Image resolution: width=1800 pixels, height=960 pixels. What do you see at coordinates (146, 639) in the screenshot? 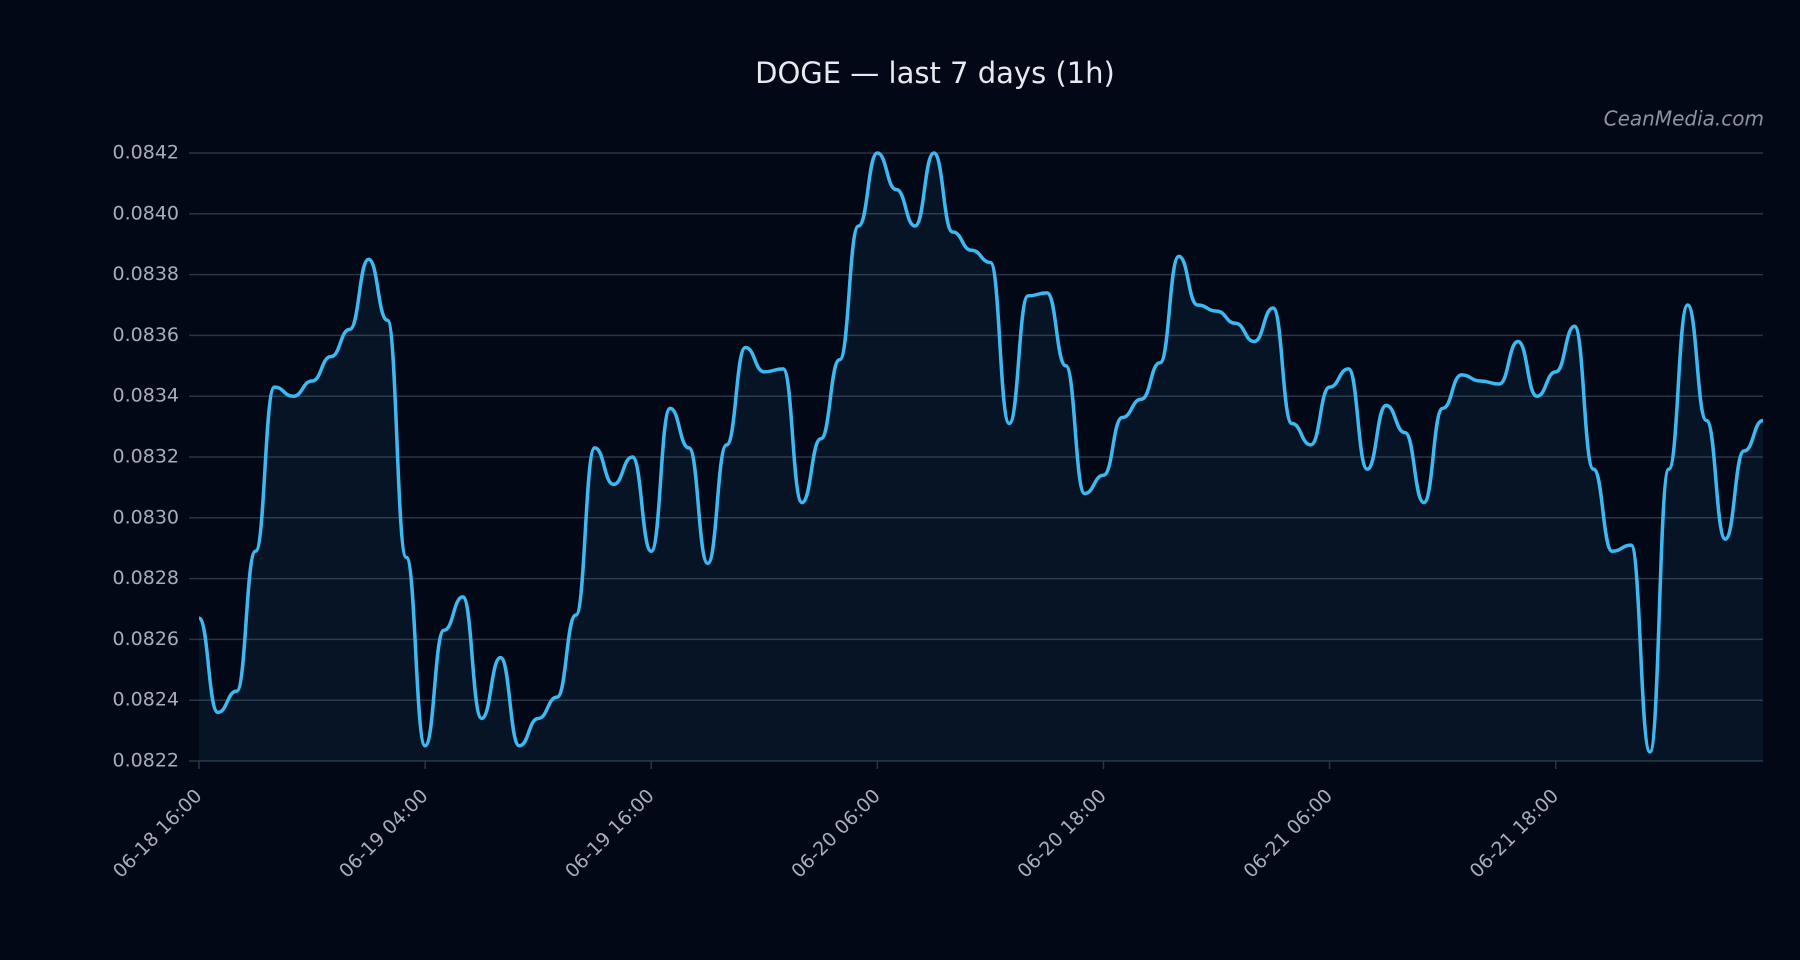
I see `y-tick-label: 0.0826` at bounding box center [146, 639].